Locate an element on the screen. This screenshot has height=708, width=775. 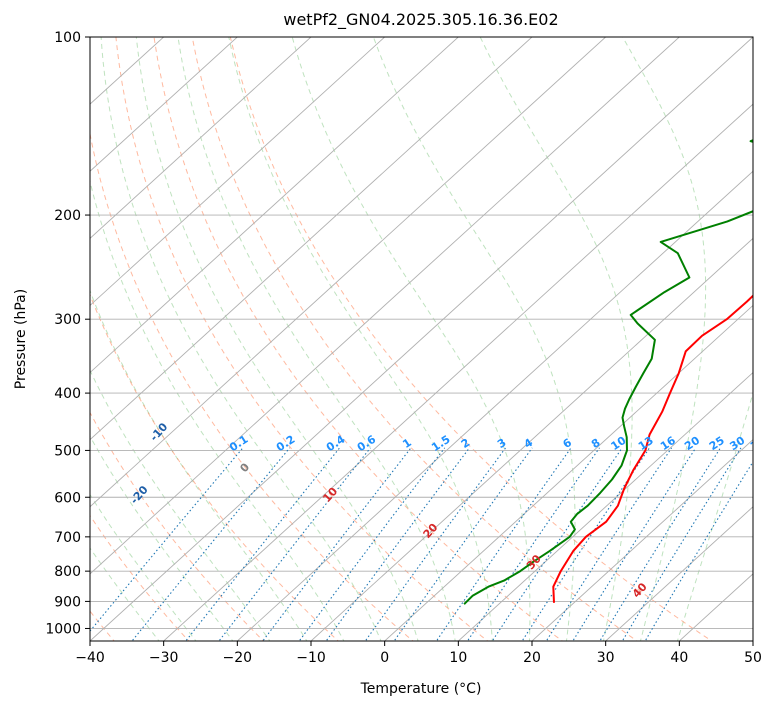
temperature-profile-line is located at coordinates (652, 448).